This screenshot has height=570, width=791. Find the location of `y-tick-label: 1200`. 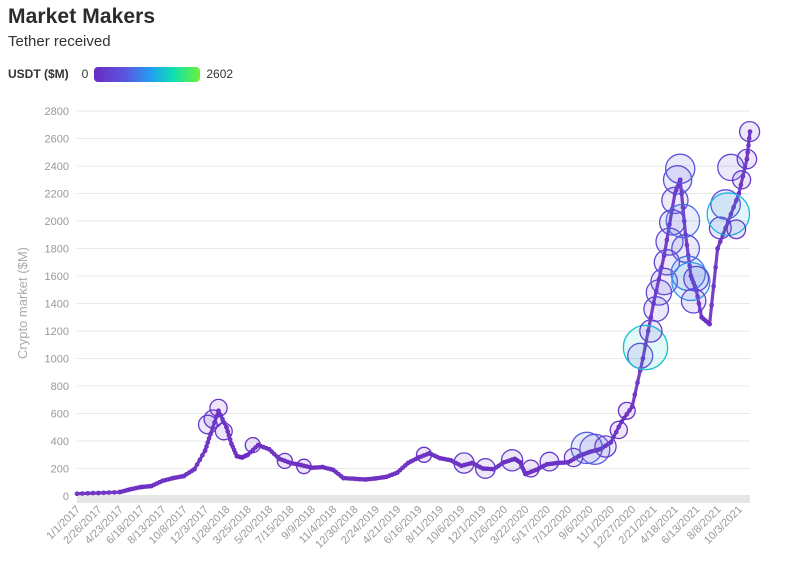

y-tick-label: 1200 is located at coordinates (57, 332).